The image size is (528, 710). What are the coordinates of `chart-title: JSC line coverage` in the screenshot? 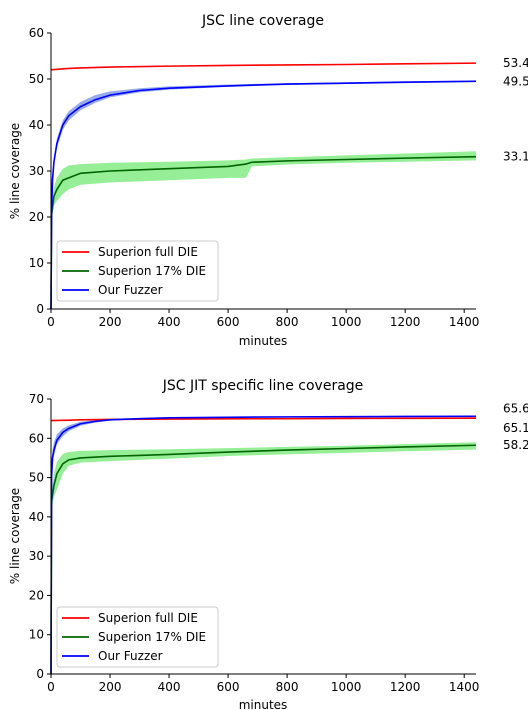 It's located at (262, 21).